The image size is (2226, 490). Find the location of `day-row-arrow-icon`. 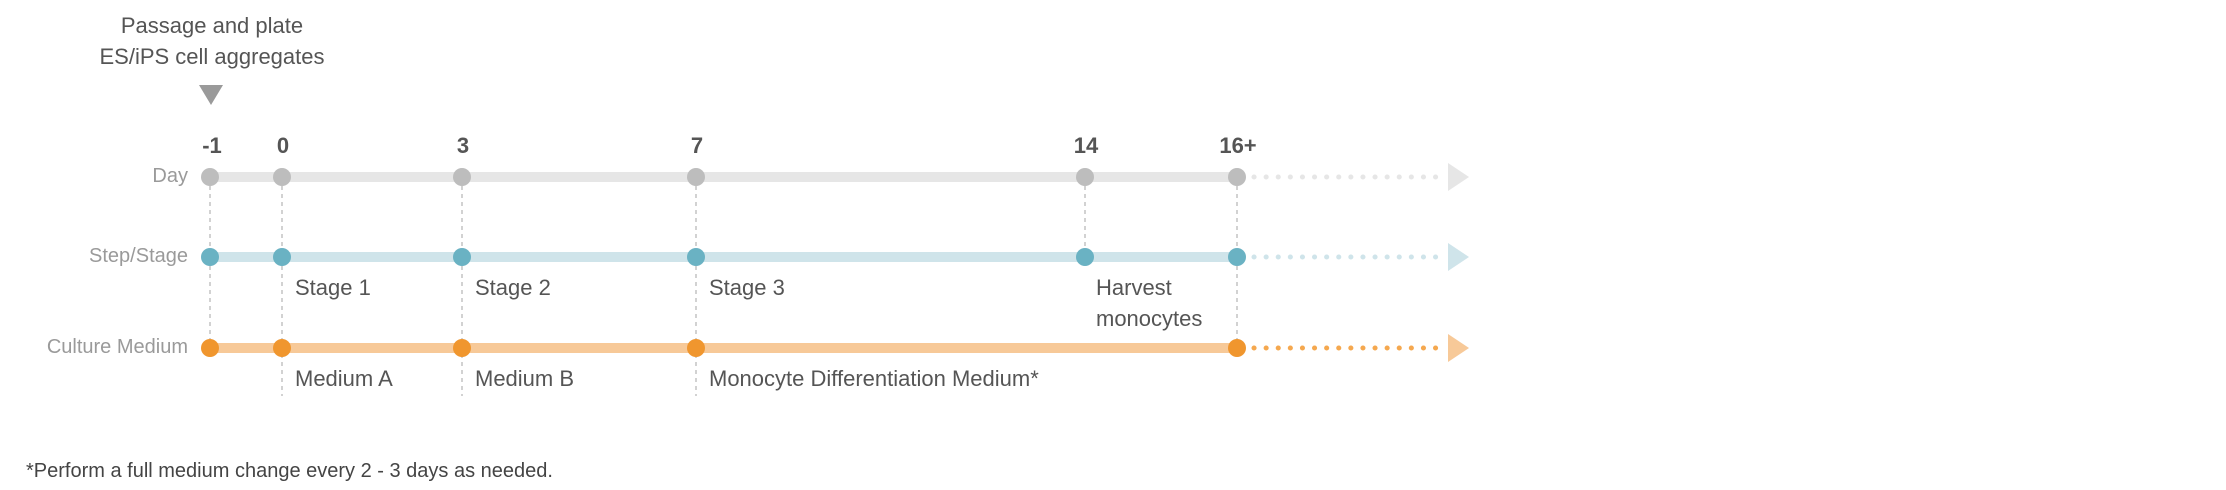

day-row-arrow-icon is located at coordinates (1458, 177).